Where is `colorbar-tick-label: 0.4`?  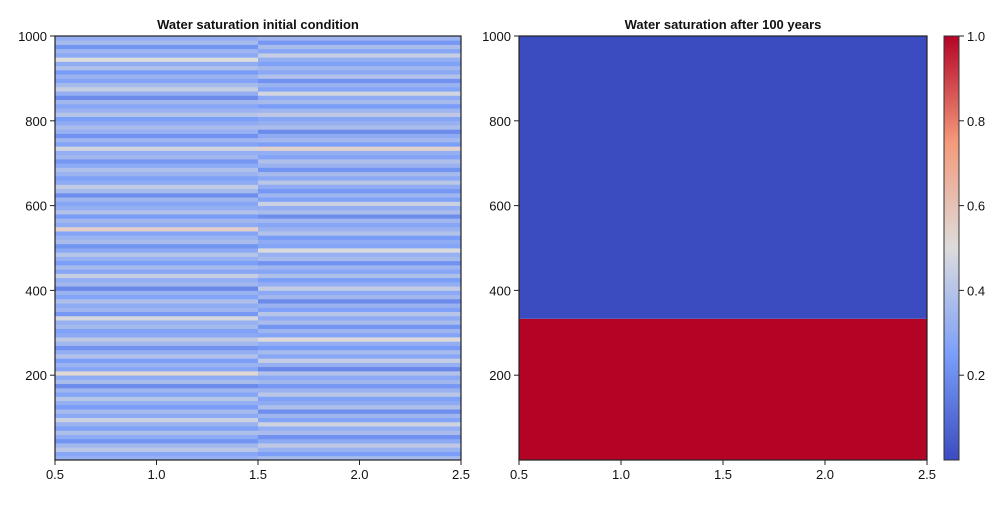 colorbar-tick-label: 0.4 is located at coordinates (976, 290).